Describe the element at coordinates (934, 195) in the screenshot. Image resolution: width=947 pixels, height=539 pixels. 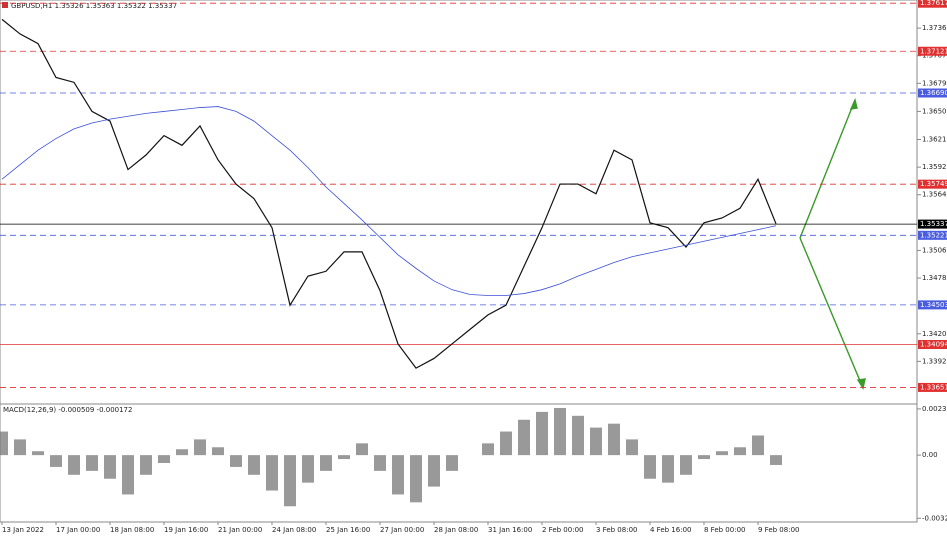
I see `y-tick-label: 1.35640` at that location.